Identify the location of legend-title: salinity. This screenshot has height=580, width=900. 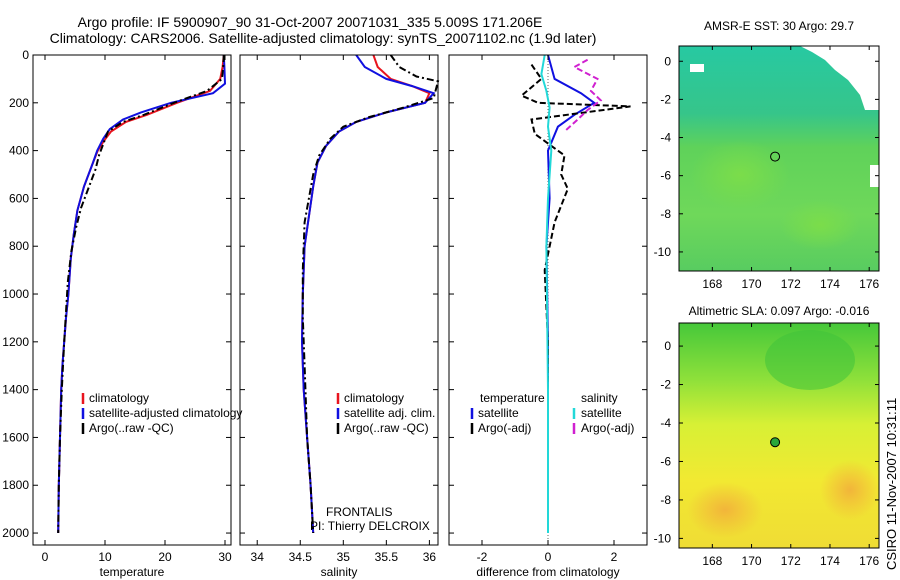
(599, 398).